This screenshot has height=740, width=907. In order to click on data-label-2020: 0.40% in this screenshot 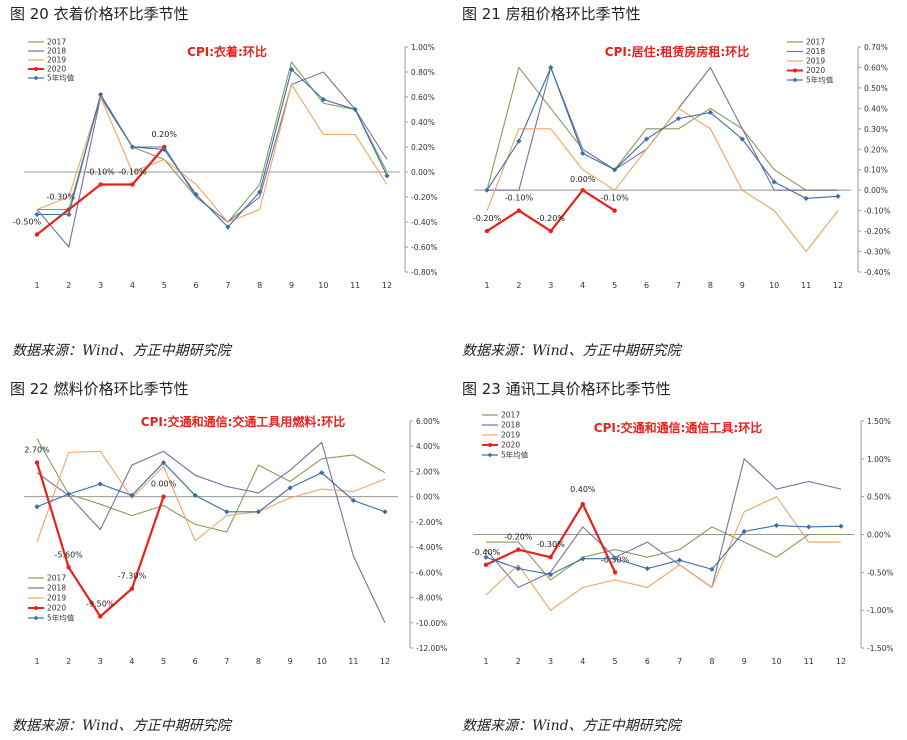, I will do `click(583, 489)`.